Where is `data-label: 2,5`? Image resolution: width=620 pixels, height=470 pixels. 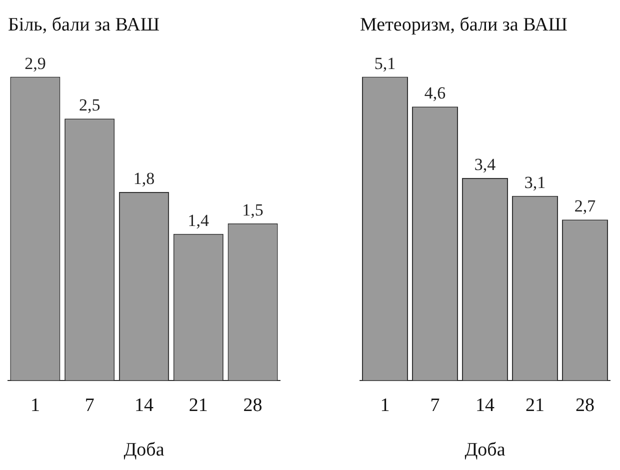
data-label: 2,5 is located at coordinates (89, 105).